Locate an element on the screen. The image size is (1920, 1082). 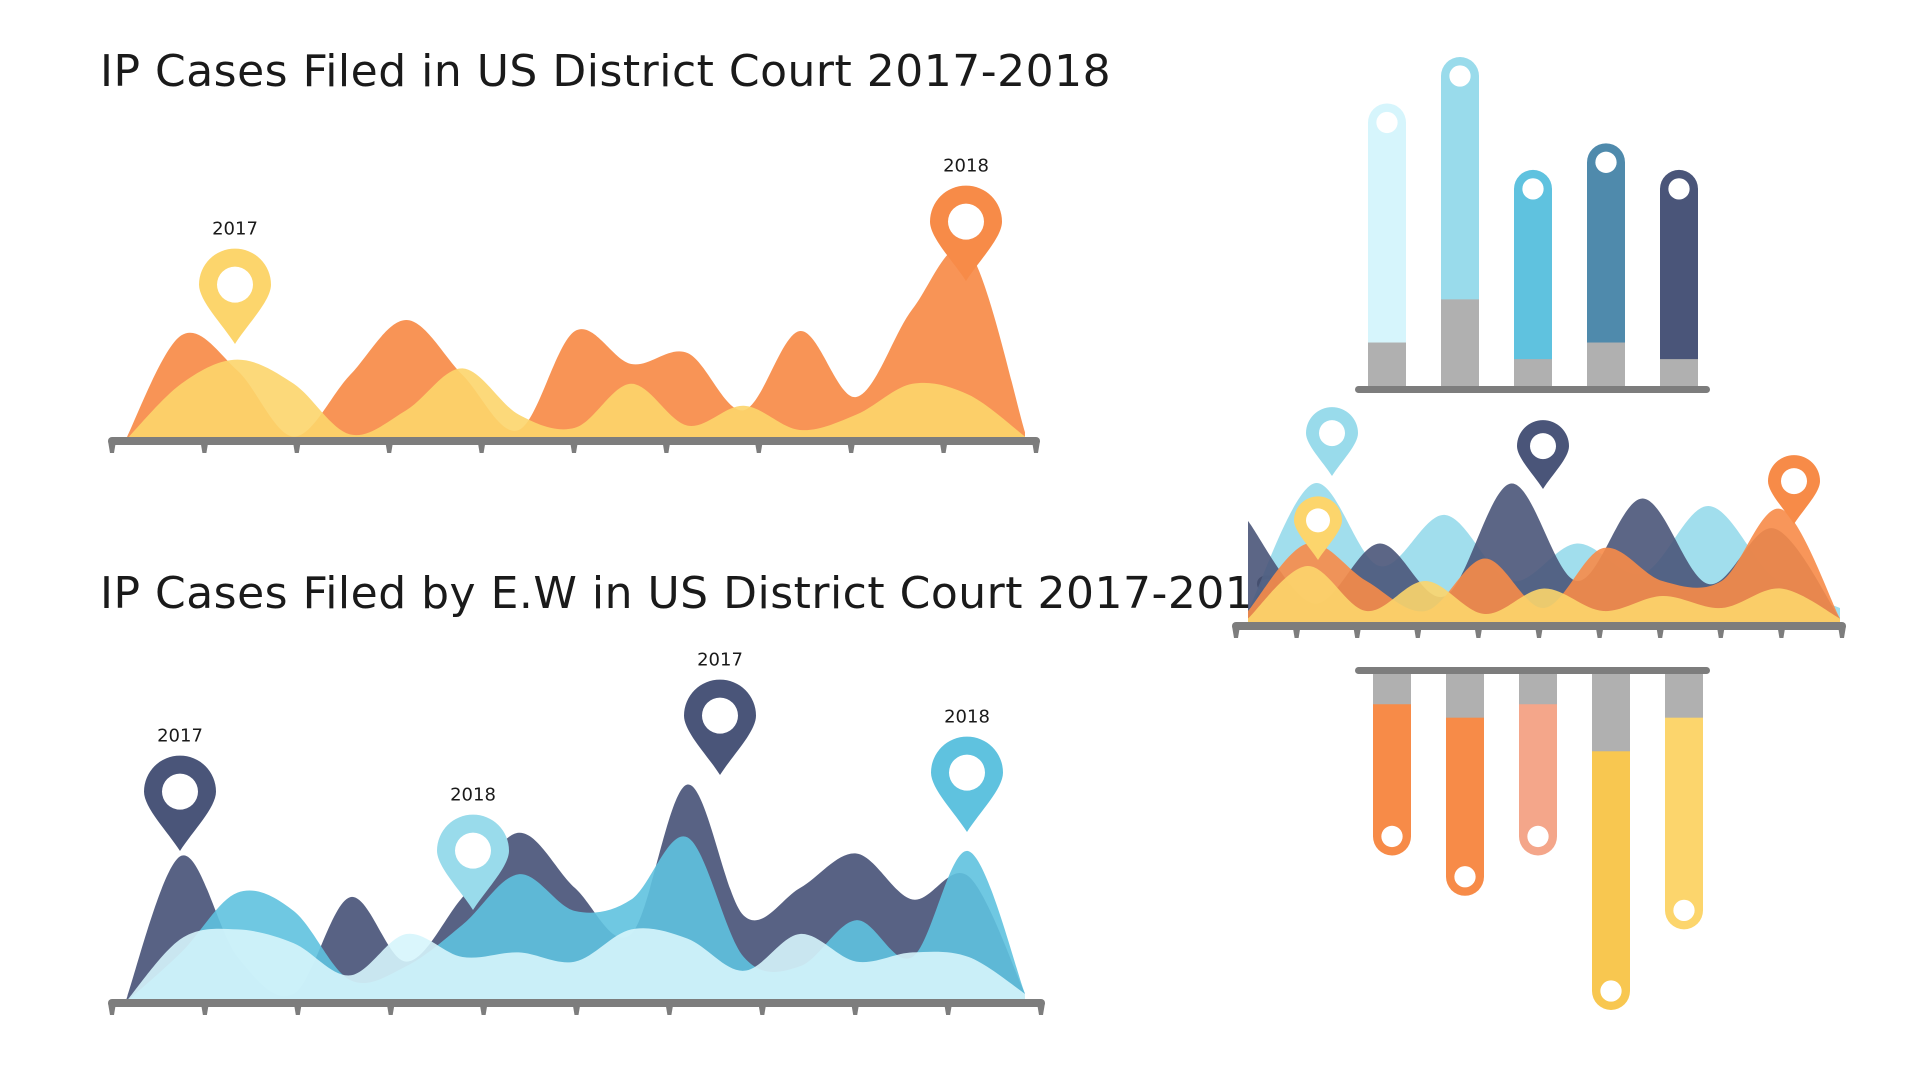
chart4-pin-2-hole is located at coordinates (1543, 446).